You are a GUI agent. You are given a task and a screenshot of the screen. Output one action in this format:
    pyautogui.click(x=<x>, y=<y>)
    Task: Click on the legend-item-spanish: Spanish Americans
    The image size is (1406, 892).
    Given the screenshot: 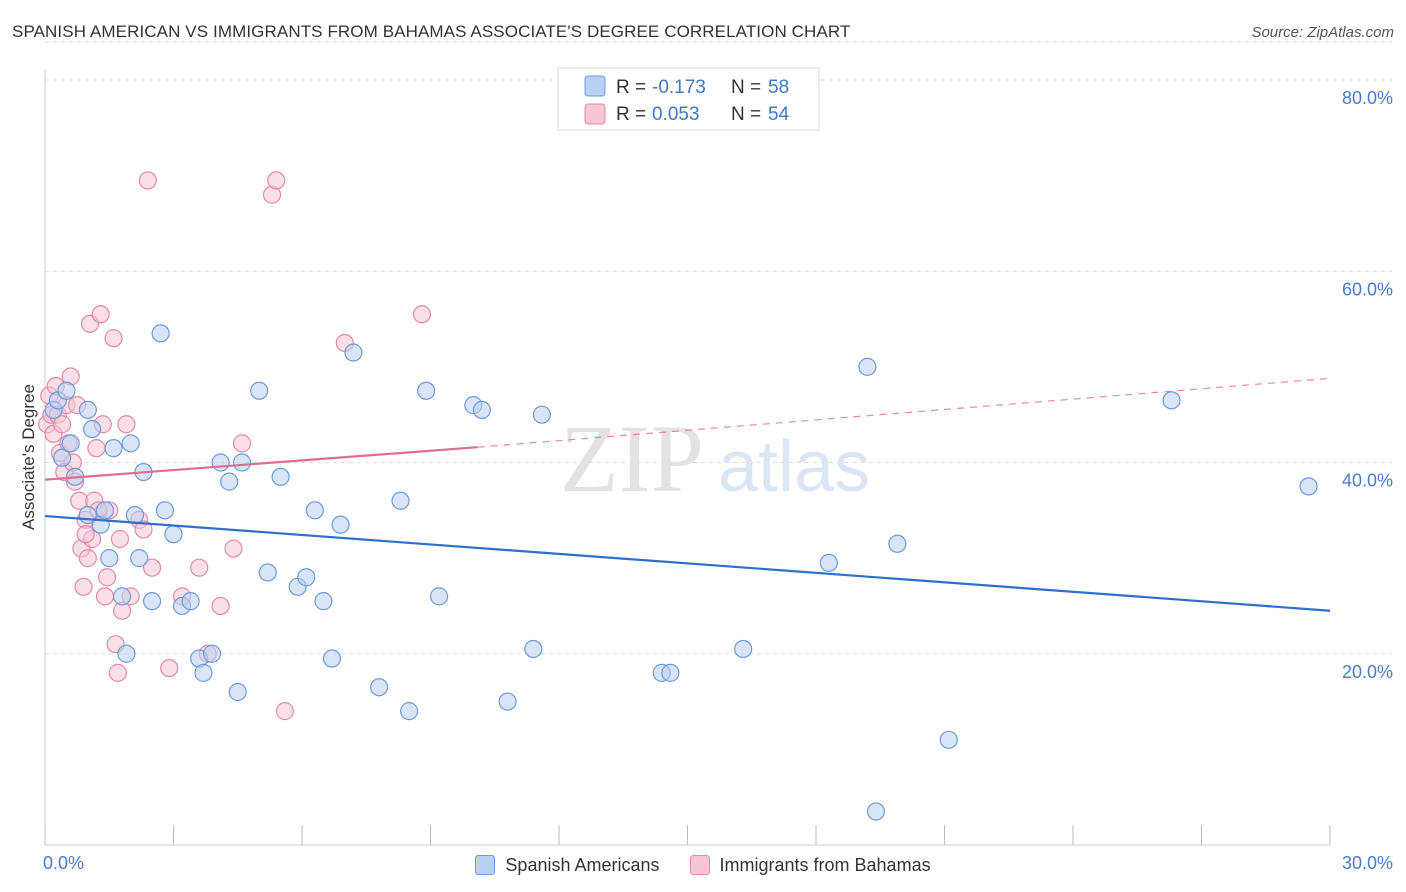 What is the action you would take?
    pyautogui.click(x=567, y=865)
    